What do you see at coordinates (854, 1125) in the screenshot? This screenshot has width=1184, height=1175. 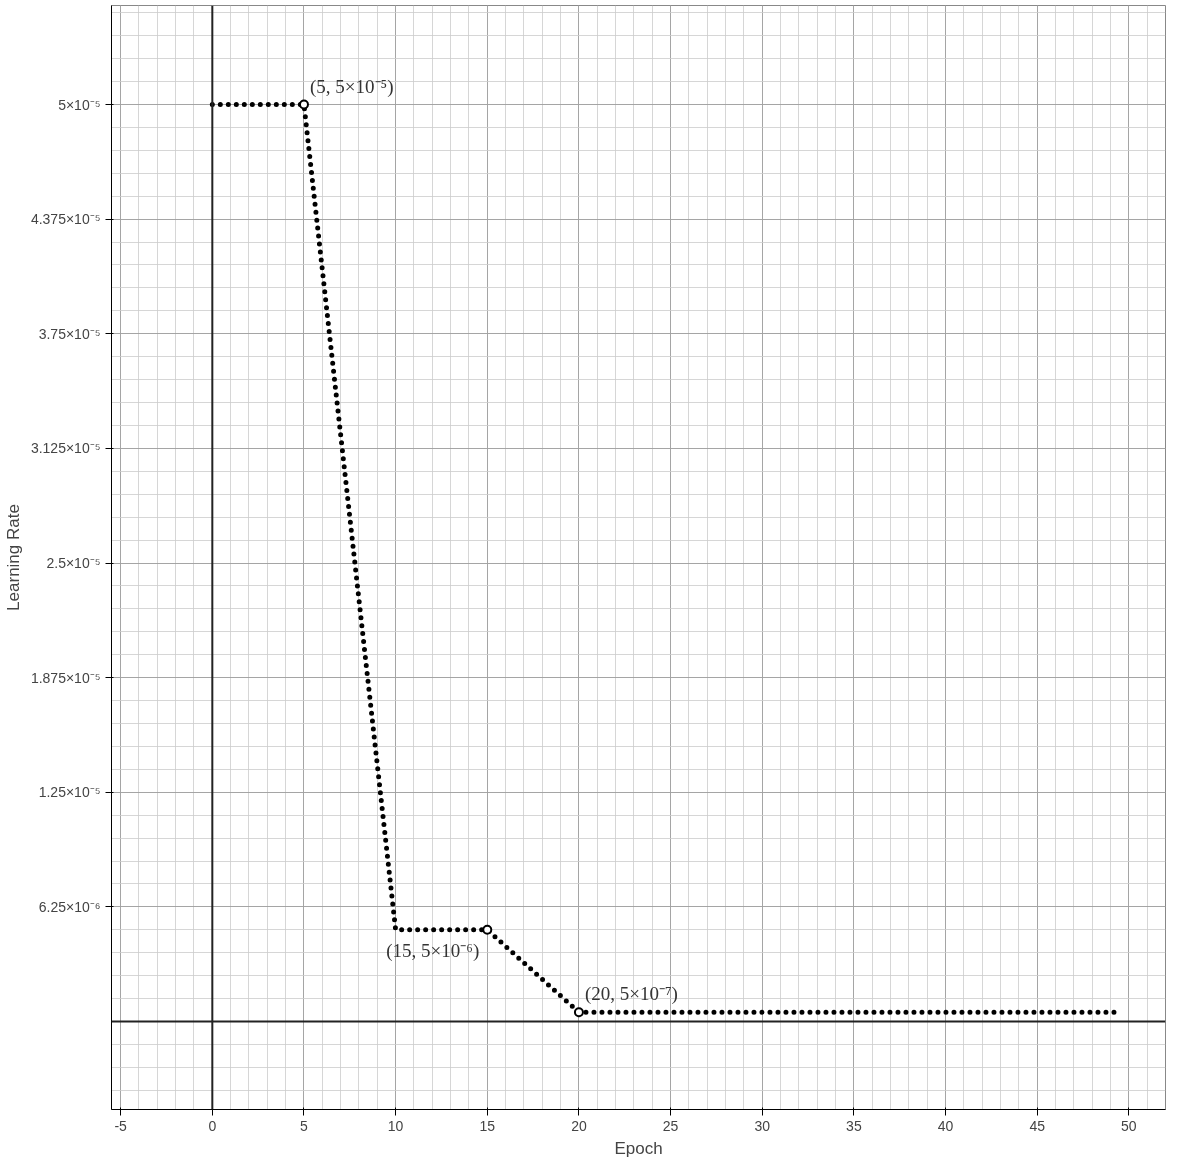 I see `x-tick-label: 35` at bounding box center [854, 1125].